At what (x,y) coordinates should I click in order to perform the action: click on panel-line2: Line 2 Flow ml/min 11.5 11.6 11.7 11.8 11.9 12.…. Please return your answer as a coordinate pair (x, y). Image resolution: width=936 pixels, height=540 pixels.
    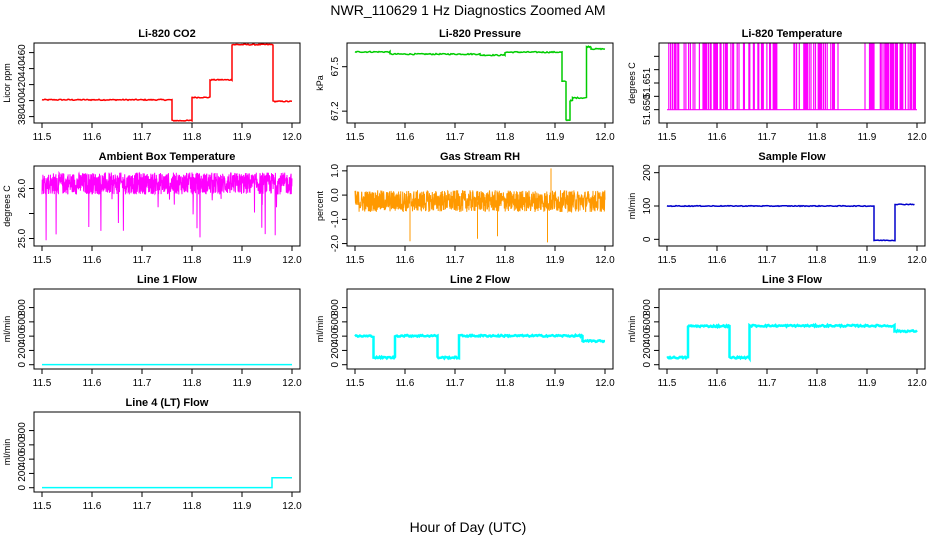
    Looking at the image, I should click on (465, 331).